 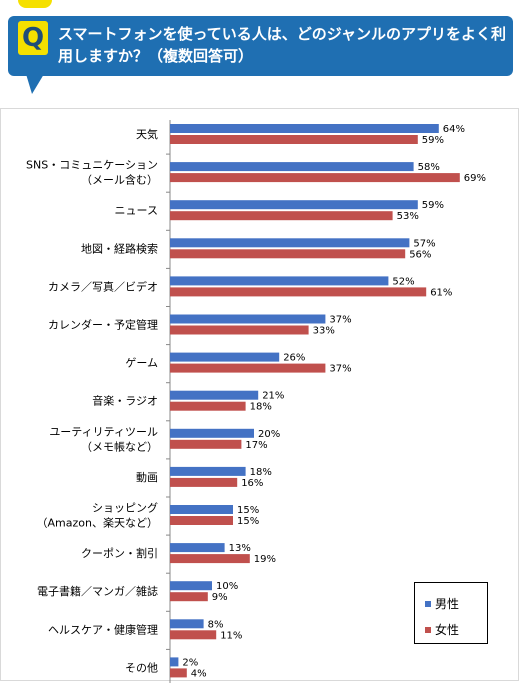 What do you see at coordinates (216, 624) in the screenshot?
I see `data-label: 8%` at bounding box center [216, 624].